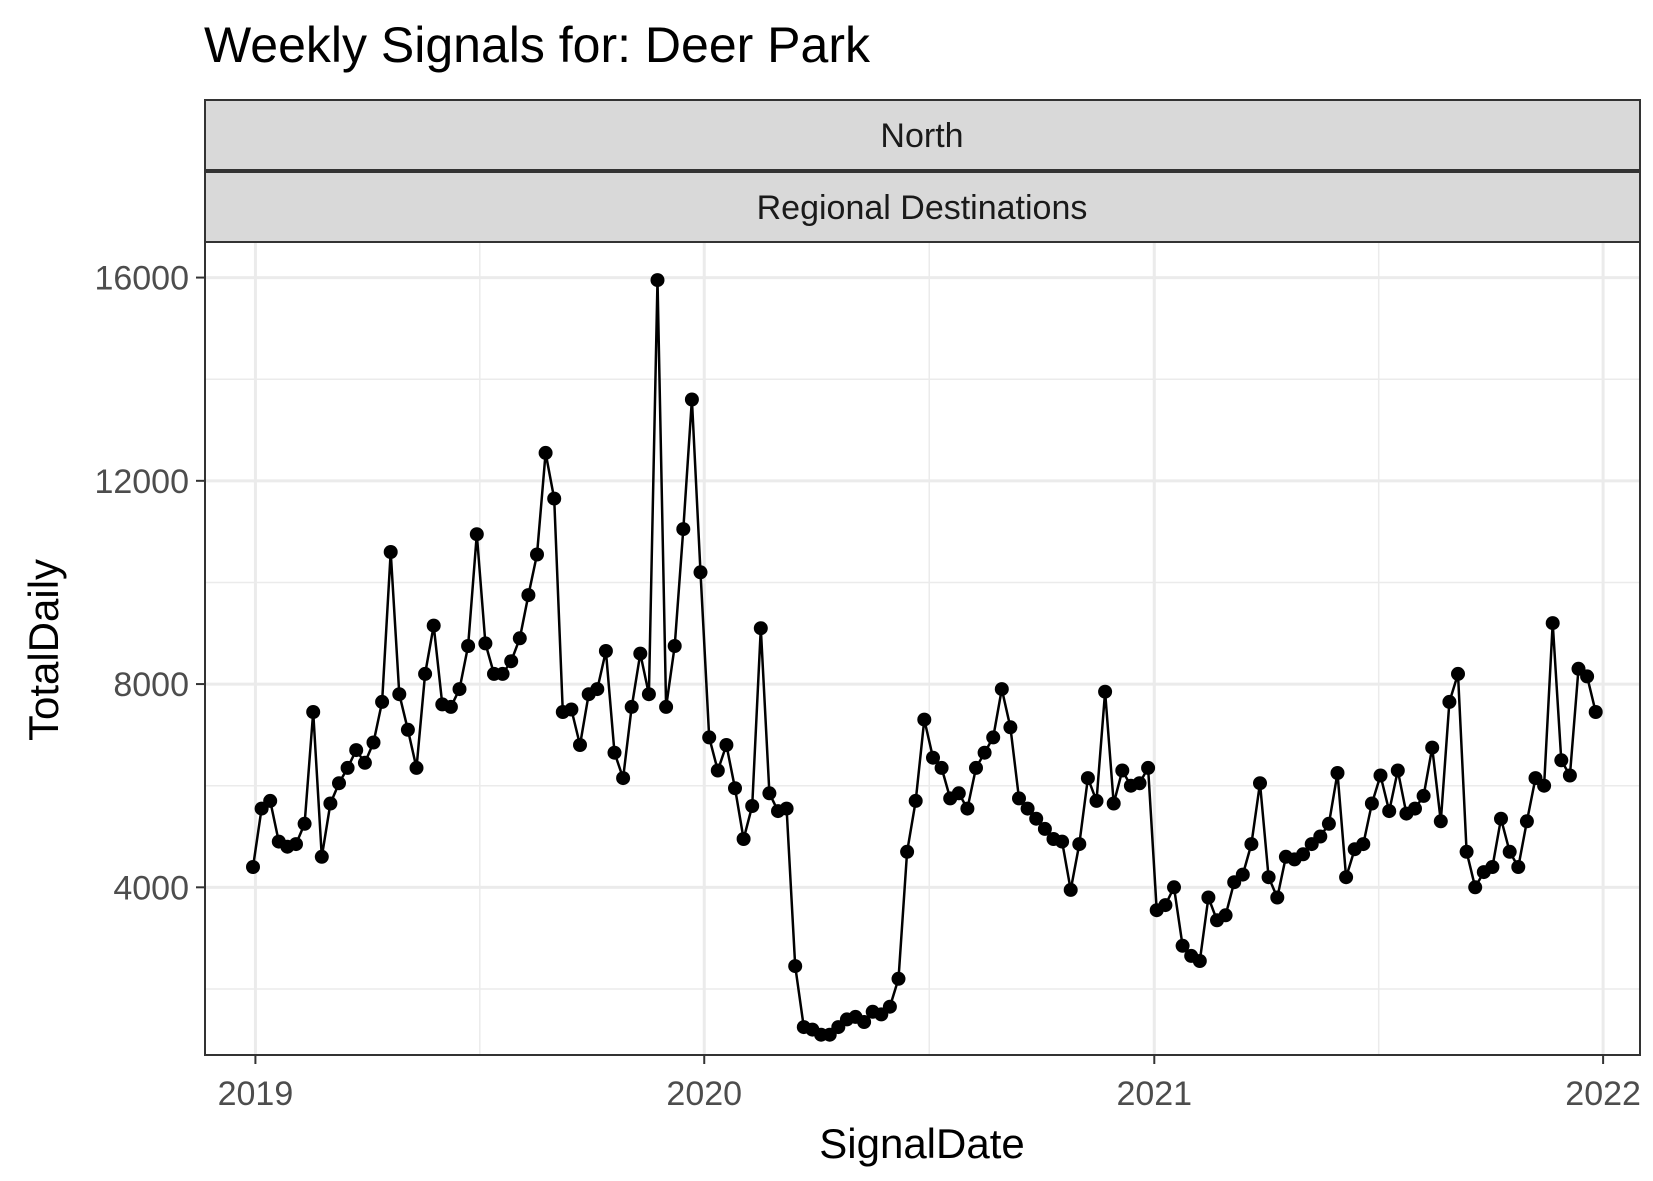  Describe the element at coordinates (537, 45) in the screenshot. I see `chart-title: Weekly Signals for: Deer Park` at that location.